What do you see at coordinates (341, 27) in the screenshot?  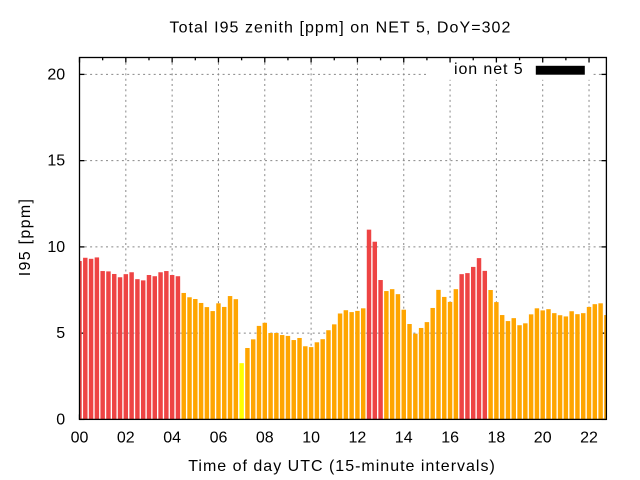 I see `svg-text:Total I95 zenith [ppm] on NET: Total I95 zenith [ppm] on NET 5, DoY=302` at bounding box center [341, 27].